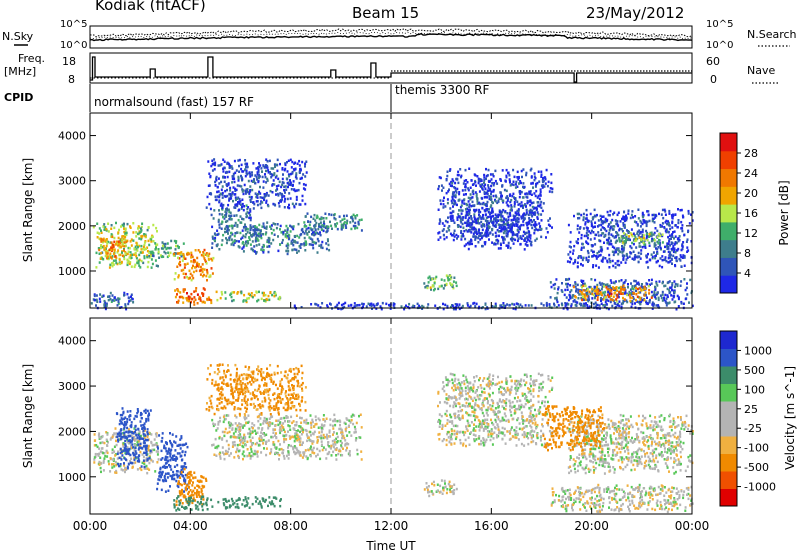 This screenshot has width=800, height=554. What do you see at coordinates (442, 90) in the screenshot?
I see `cpid-segment-2-label: themis 3300 RF` at bounding box center [442, 90].